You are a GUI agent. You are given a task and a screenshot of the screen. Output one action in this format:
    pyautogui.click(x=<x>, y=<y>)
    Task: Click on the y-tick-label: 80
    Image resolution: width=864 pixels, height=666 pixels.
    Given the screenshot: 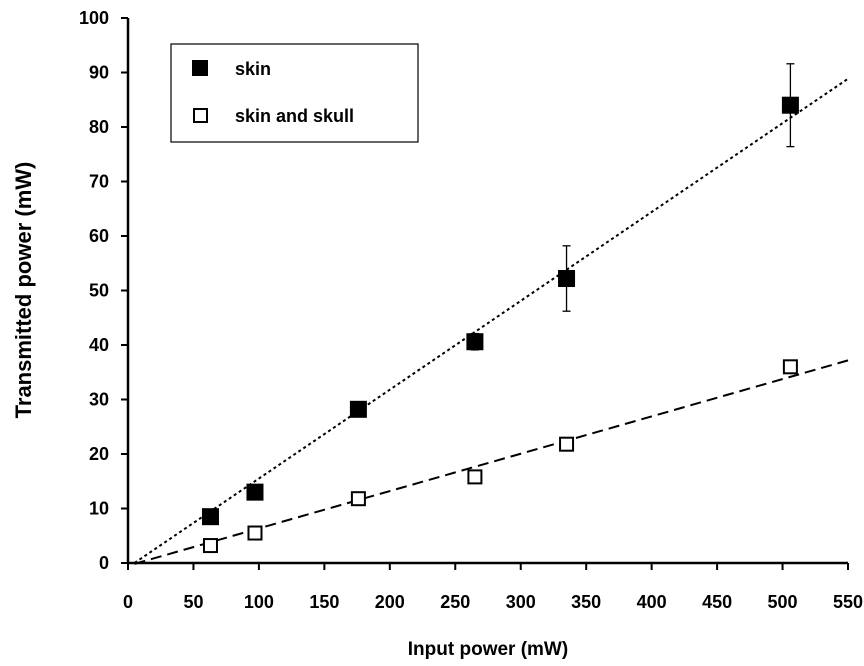 What is the action you would take?
    pyautogui.click(x=99, y=127)
    